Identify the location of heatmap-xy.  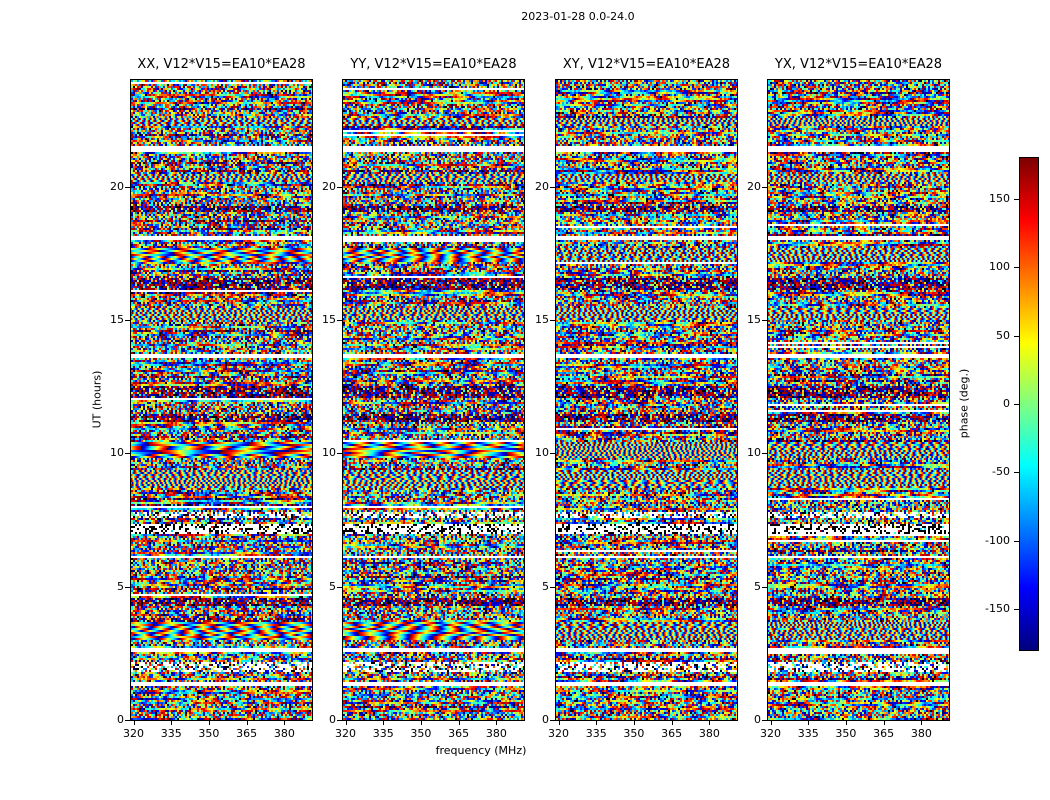
(646, 400).